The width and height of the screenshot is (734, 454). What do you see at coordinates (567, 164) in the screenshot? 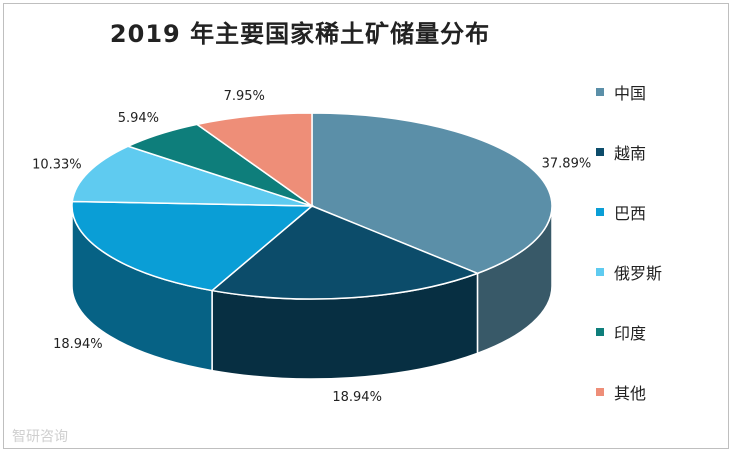
I see `data-label-0: 37.89%` at bounding box center [567, 164].